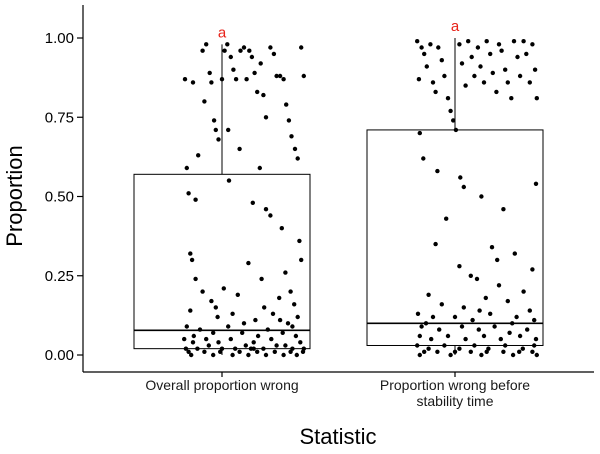 Image resolution: width=600 pixels, height=454 pixels. I want to click on x-category-label: stability time, so click(454, 401).